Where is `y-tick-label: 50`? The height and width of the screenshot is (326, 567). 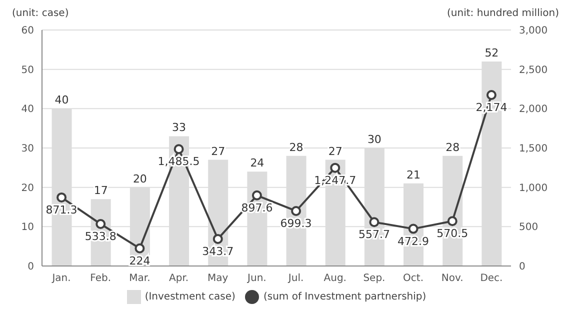
y-tick-label: 50 is located at coordinates (27, 70).